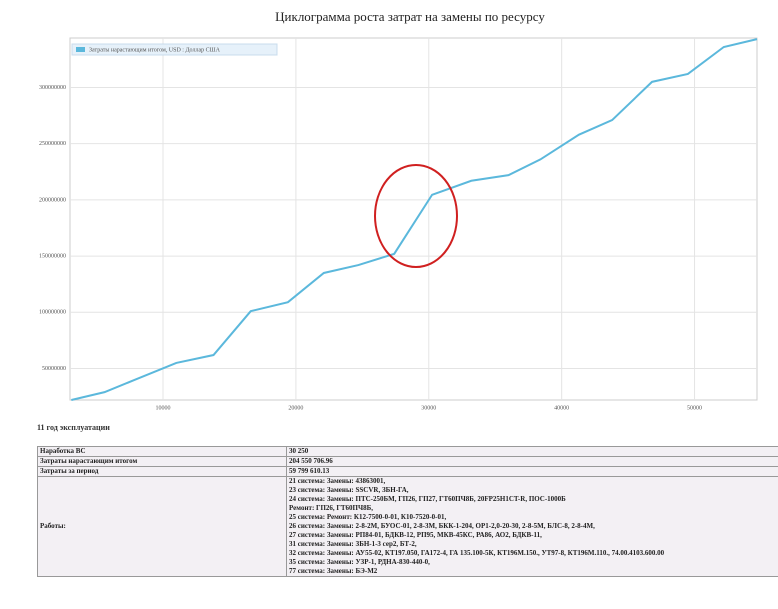  What do you see at coordinates (295, 408) in the screenshot?
I see `x-tick-label: 20000` at bounding box center [295, 408].